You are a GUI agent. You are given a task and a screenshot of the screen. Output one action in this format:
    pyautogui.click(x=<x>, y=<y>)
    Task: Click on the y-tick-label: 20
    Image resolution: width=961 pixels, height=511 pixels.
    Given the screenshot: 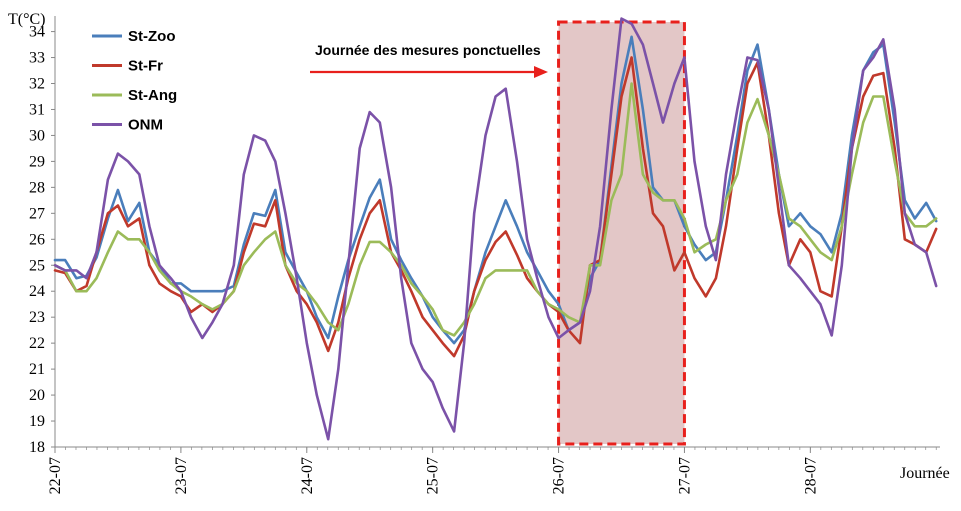 What is the action you would take?
    pyautogui.click(x=37, y=395)
    